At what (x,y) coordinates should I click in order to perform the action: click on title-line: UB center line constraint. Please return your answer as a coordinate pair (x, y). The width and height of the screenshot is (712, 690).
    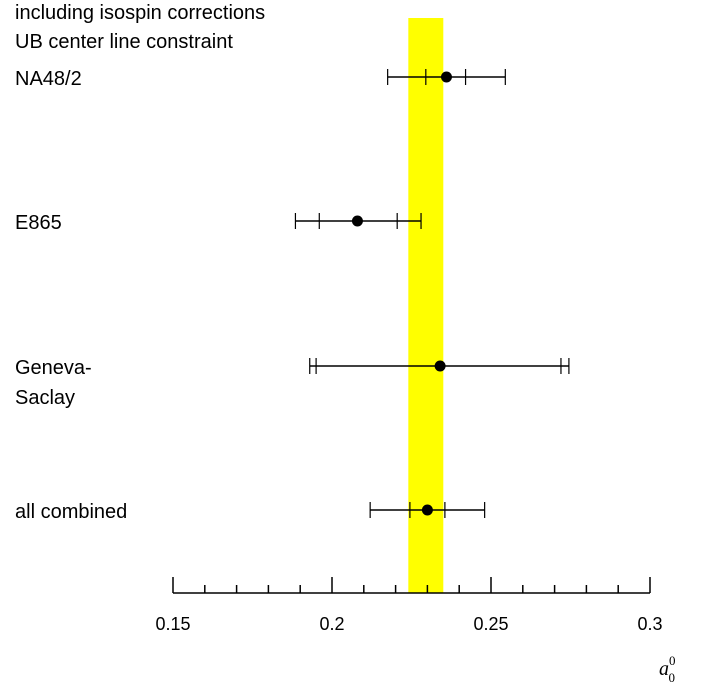
    Looking at the image, I should click on (124, 42).